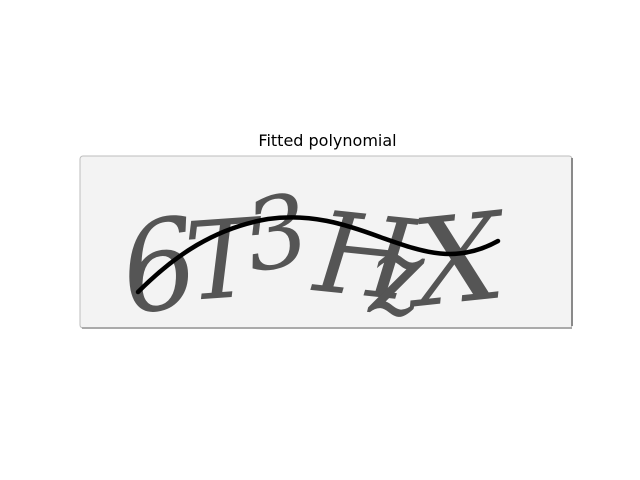  I want to click on captcha-glyph-4: H, so click(364, 257).